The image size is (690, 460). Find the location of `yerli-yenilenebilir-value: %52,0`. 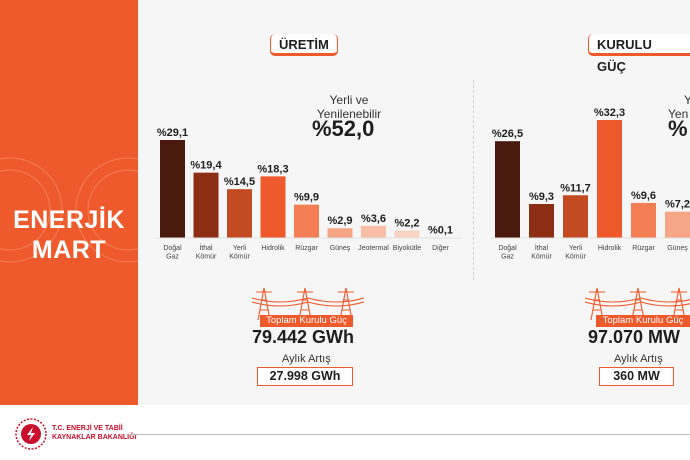

yerli-yenilenebilir-value: %52,0 is located at coordinates (343, 128).